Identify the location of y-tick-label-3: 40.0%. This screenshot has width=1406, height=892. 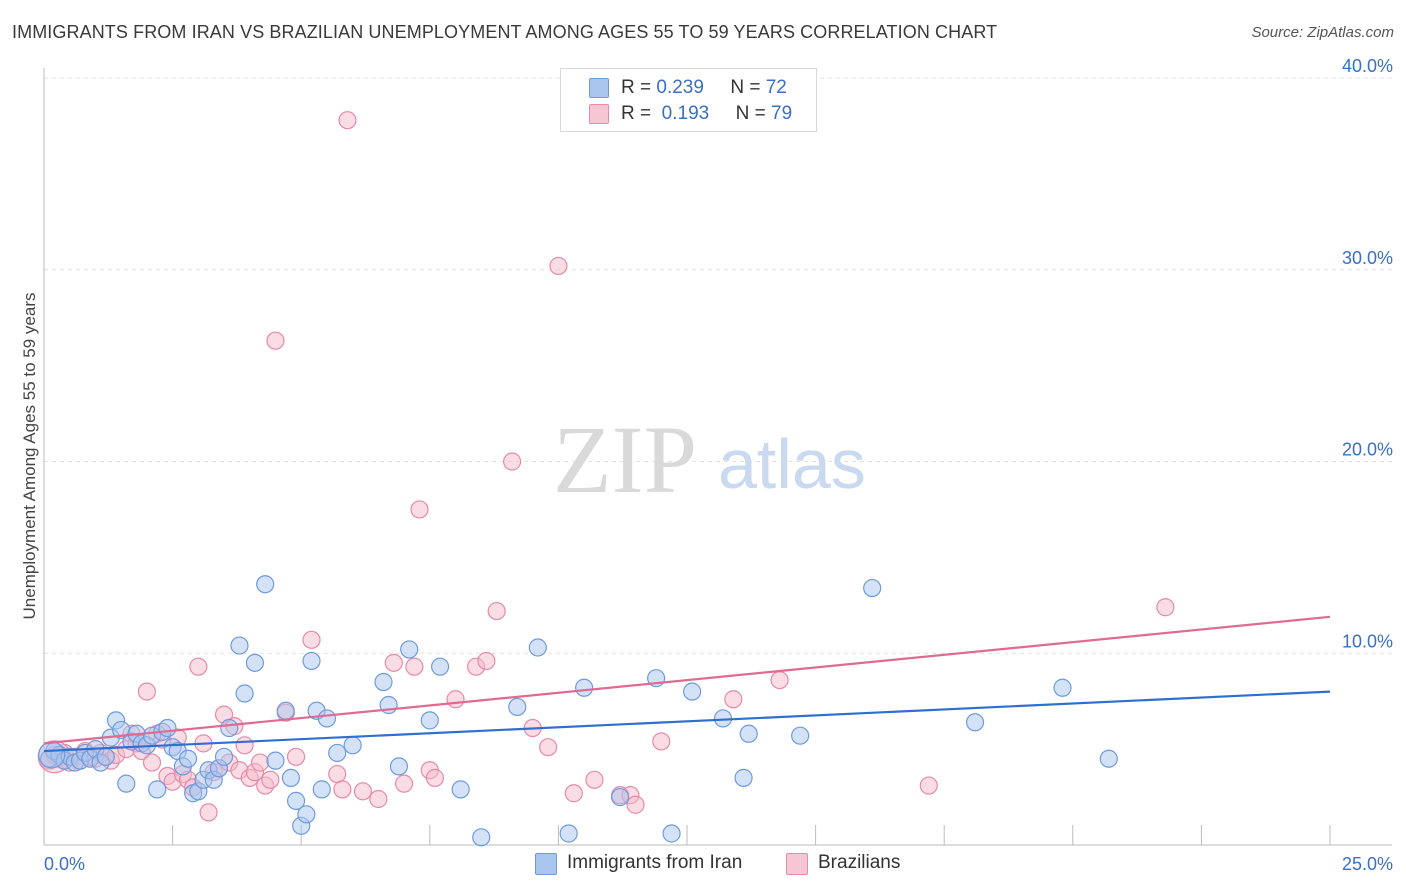
(1367, 66).